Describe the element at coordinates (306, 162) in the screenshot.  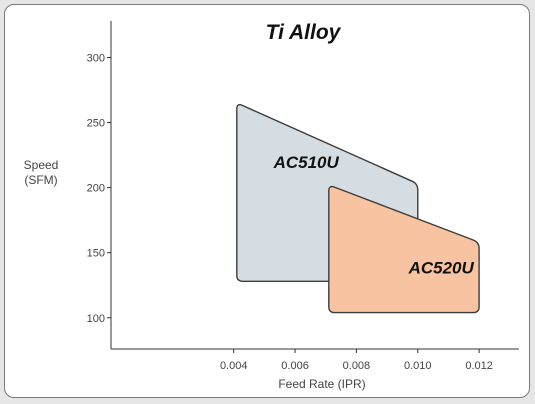
I see `region-label-ac510u: AC510U` at that location.